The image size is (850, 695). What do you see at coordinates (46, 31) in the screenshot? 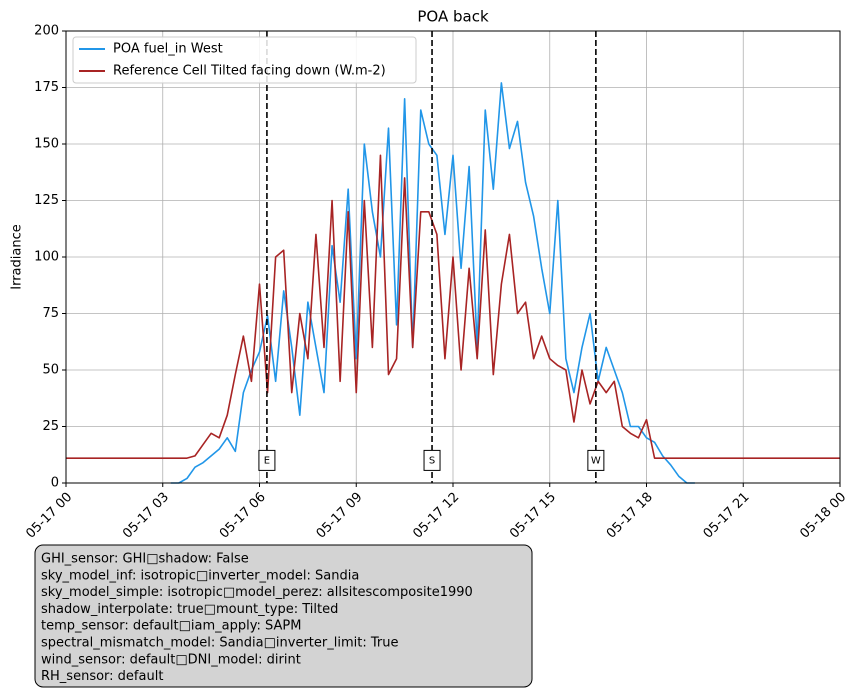
I see `y-tick-label: 200` at bounding box center [46, 31].